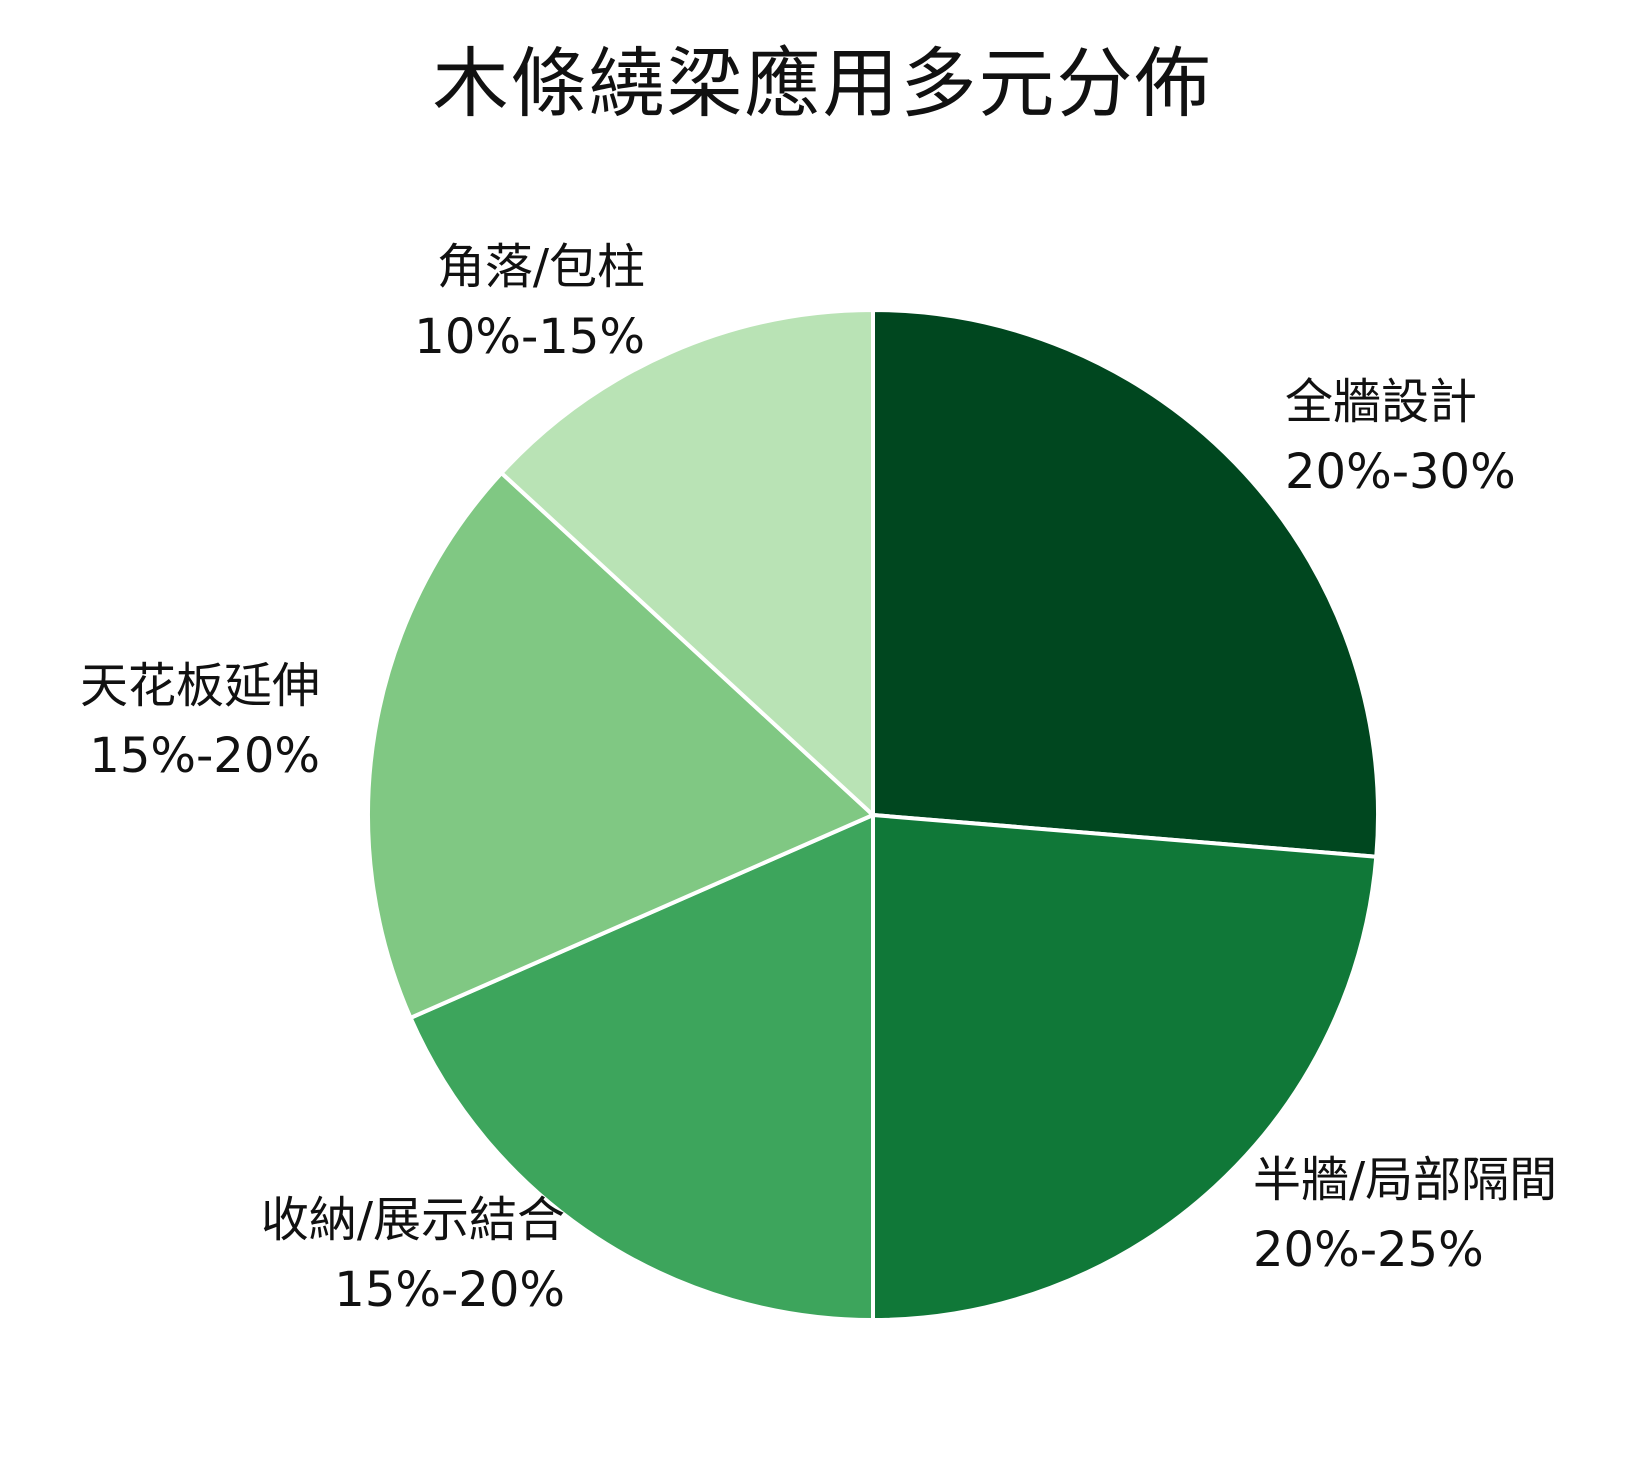 The image size is (1645, 1468). I want to click on slice-label-range-5: 10%-15%, so click(529, 337).